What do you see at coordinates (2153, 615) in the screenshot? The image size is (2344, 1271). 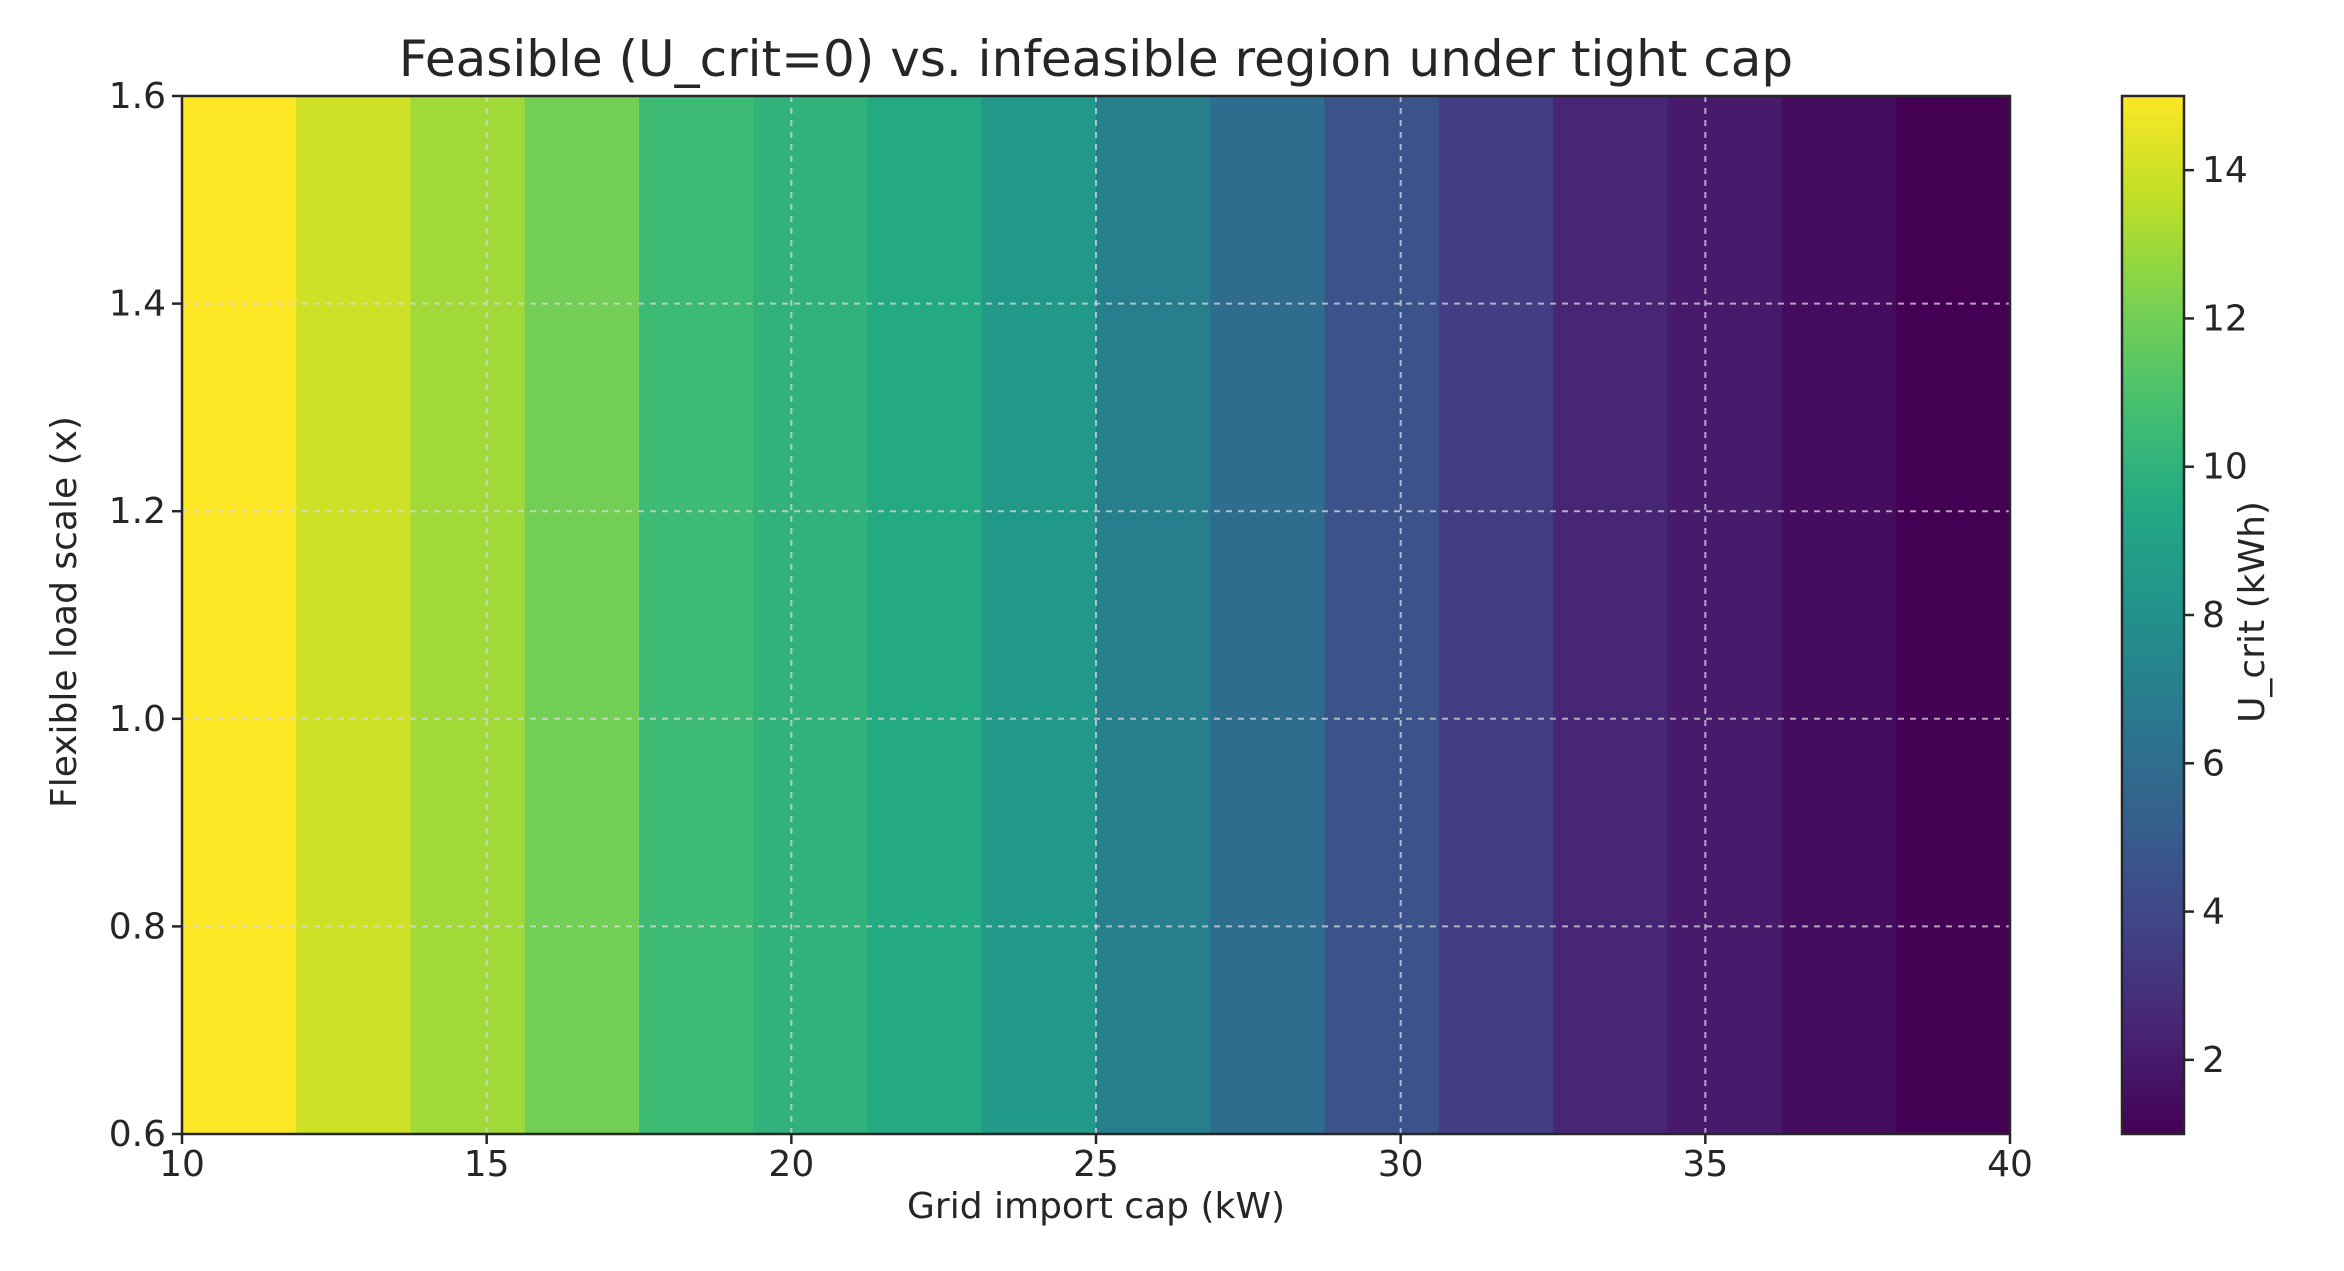 I see `colorbar-gradient` at bounding box center [2153, 615].